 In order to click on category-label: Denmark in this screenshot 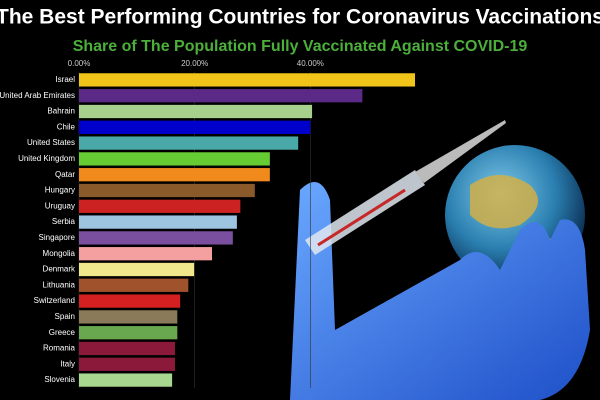, I will do `click(59, 269)`.